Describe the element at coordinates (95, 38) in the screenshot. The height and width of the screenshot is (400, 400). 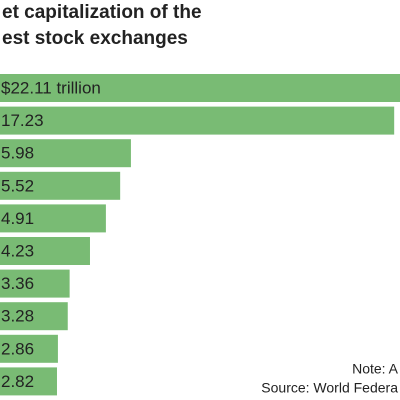
I see `chart-title: est stock exchanges` at that location.